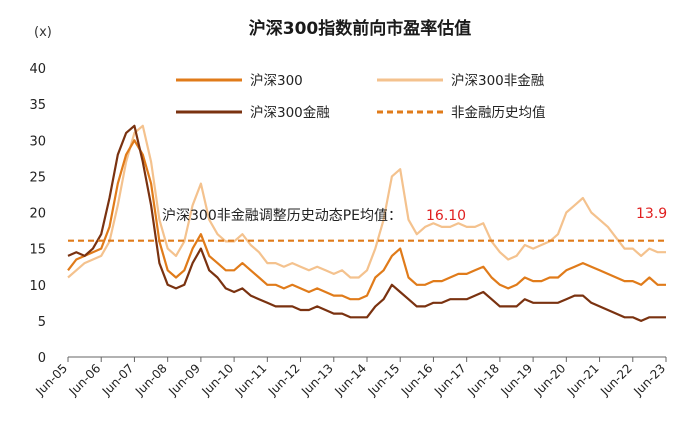  Describe the element at coordinates (498, 81) in the screenshot. I see `legend-label: 沪深300非金融` at that location.